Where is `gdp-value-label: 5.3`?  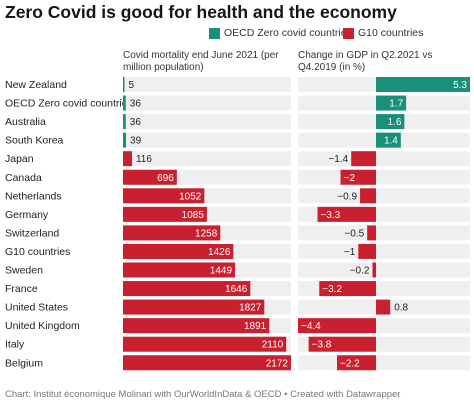 gdp-value-label: 5.3 is located at coordinates (460, 85).